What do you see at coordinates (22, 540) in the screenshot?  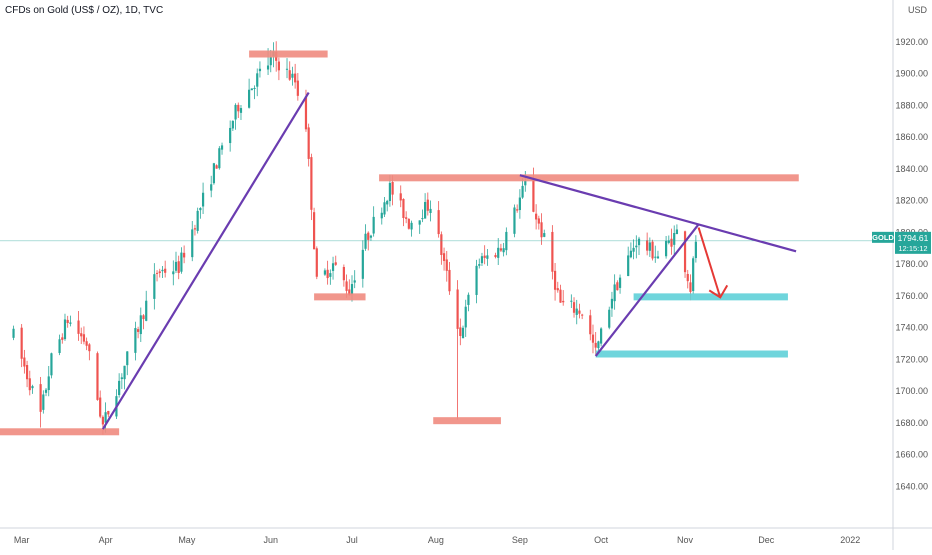 I see `x-tick-label: Mar` at bounding box center [22, 540].